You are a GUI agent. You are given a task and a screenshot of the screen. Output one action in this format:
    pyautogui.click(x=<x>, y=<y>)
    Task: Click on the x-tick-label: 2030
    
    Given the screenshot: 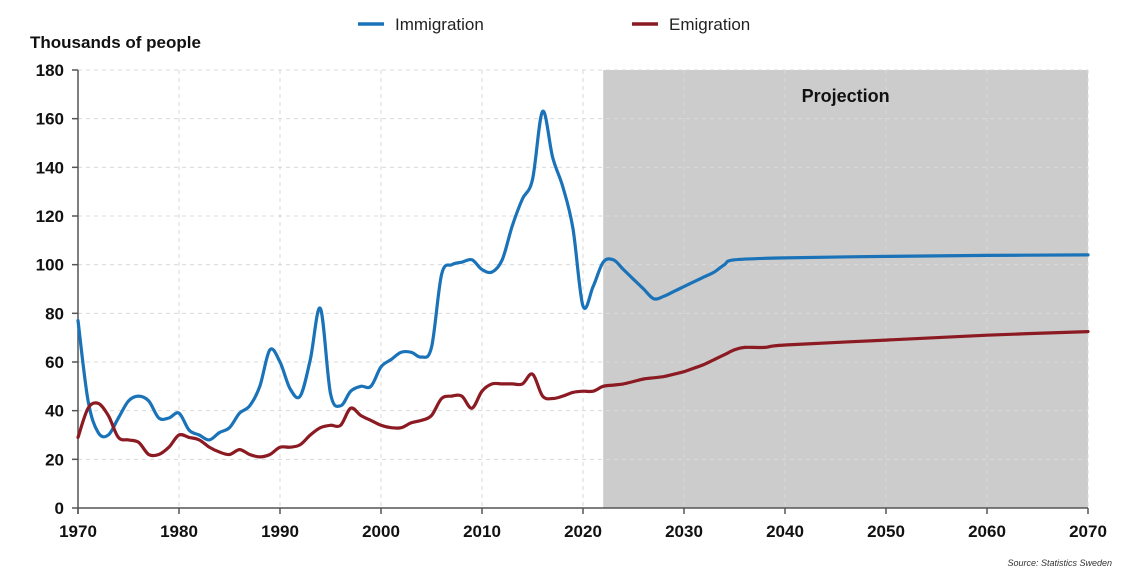 What is the action you would take?
    pyautogui.click(x=684, y=531)
    